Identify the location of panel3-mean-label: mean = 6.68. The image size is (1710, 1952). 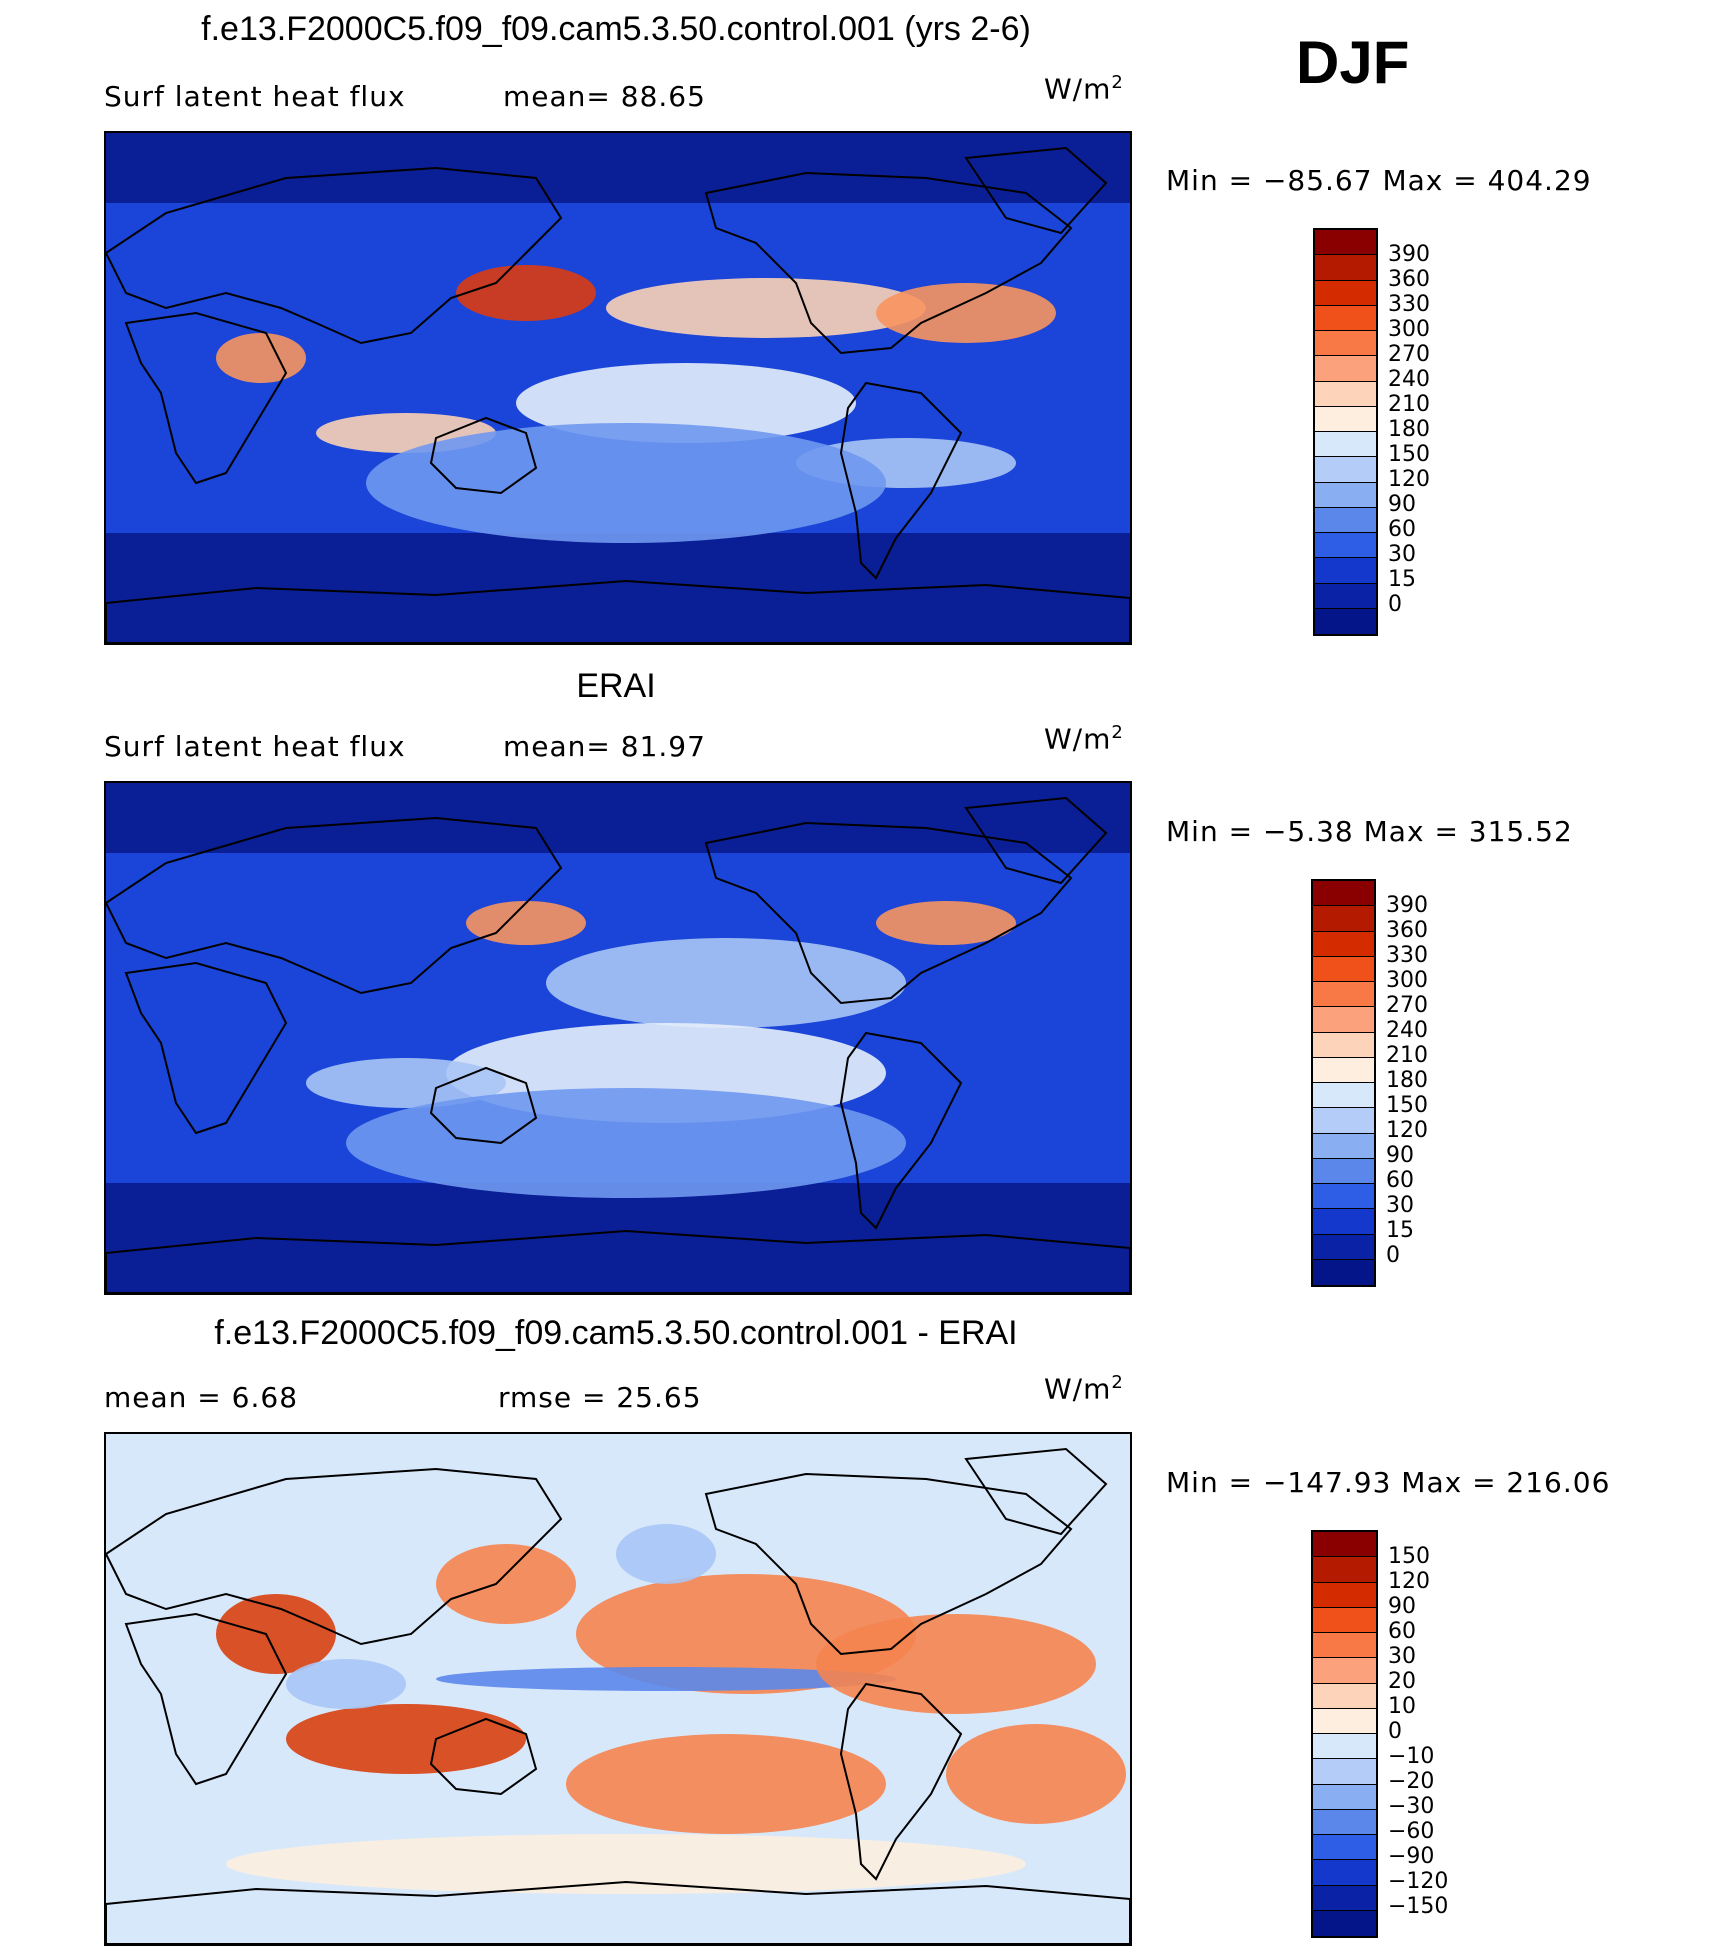
(201, 1397).